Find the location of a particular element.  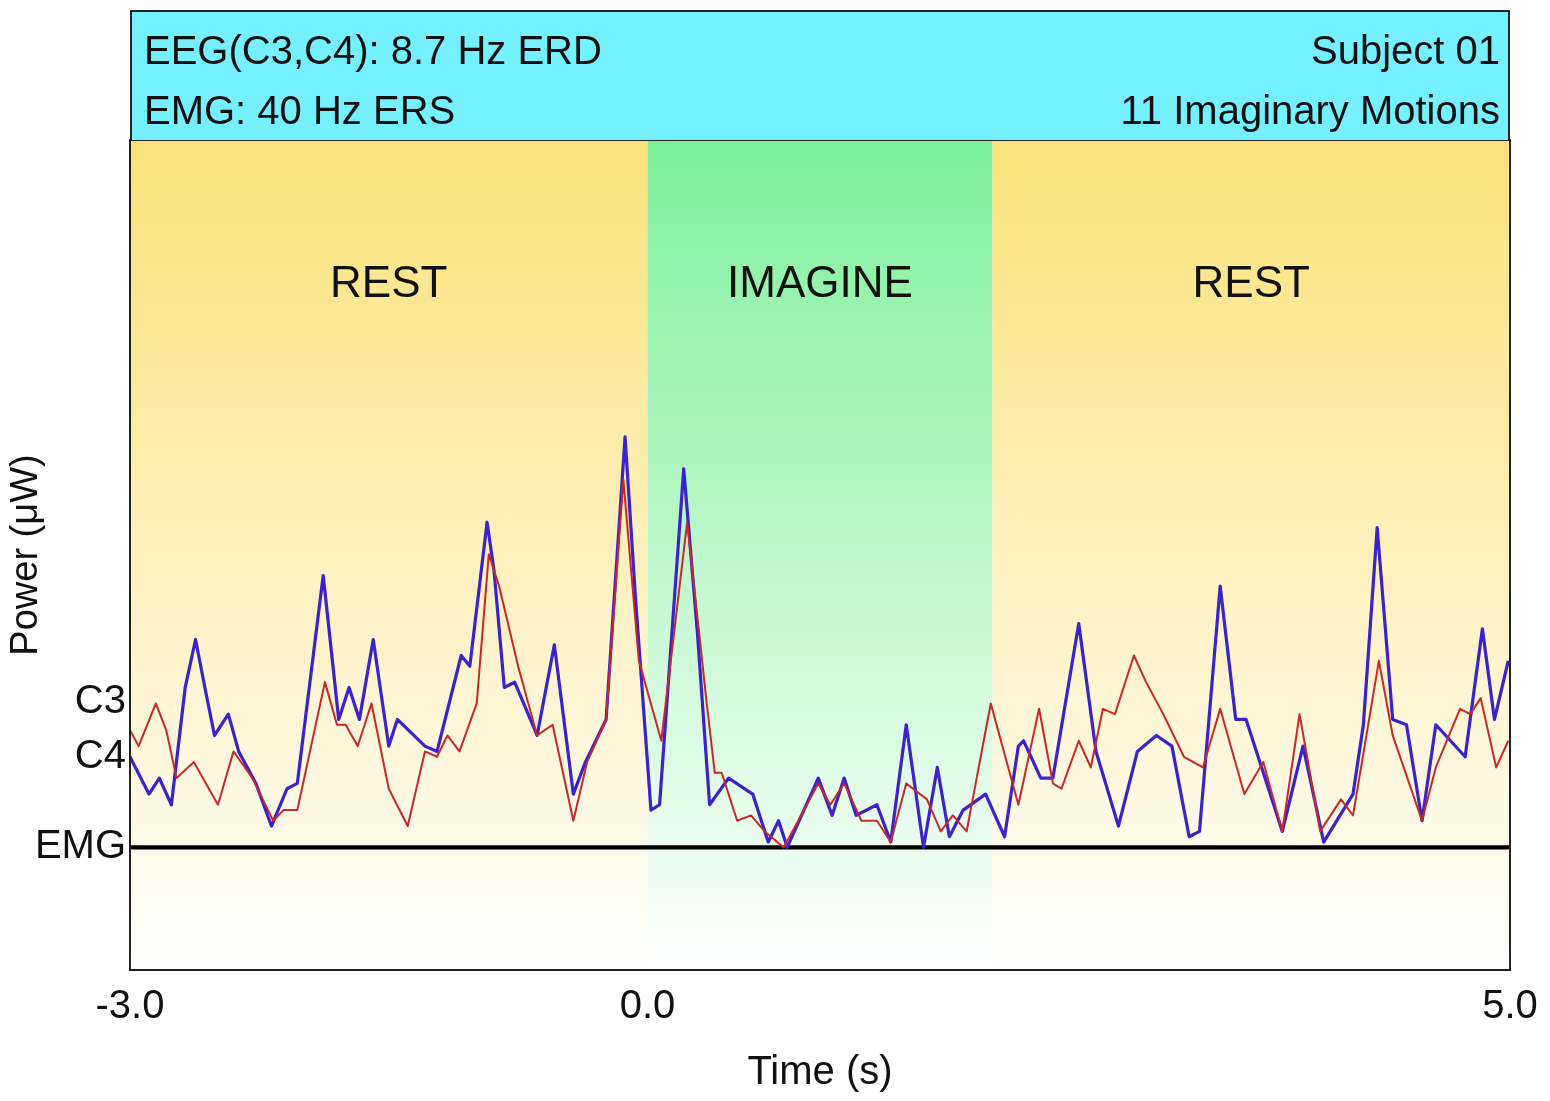

x-tick-label: -3.0 is located at coordinates (130, 1004).